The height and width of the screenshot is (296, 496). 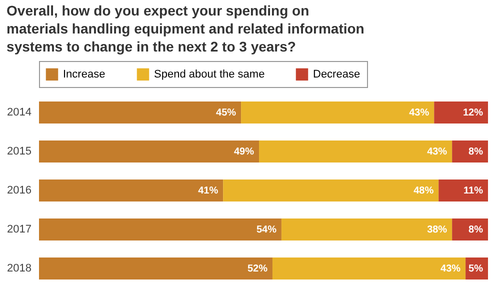 What do you see at coordinates (19, 112) in the screenshot?
I see `y-tick-label: 2014` at bounding box center [19, 112].